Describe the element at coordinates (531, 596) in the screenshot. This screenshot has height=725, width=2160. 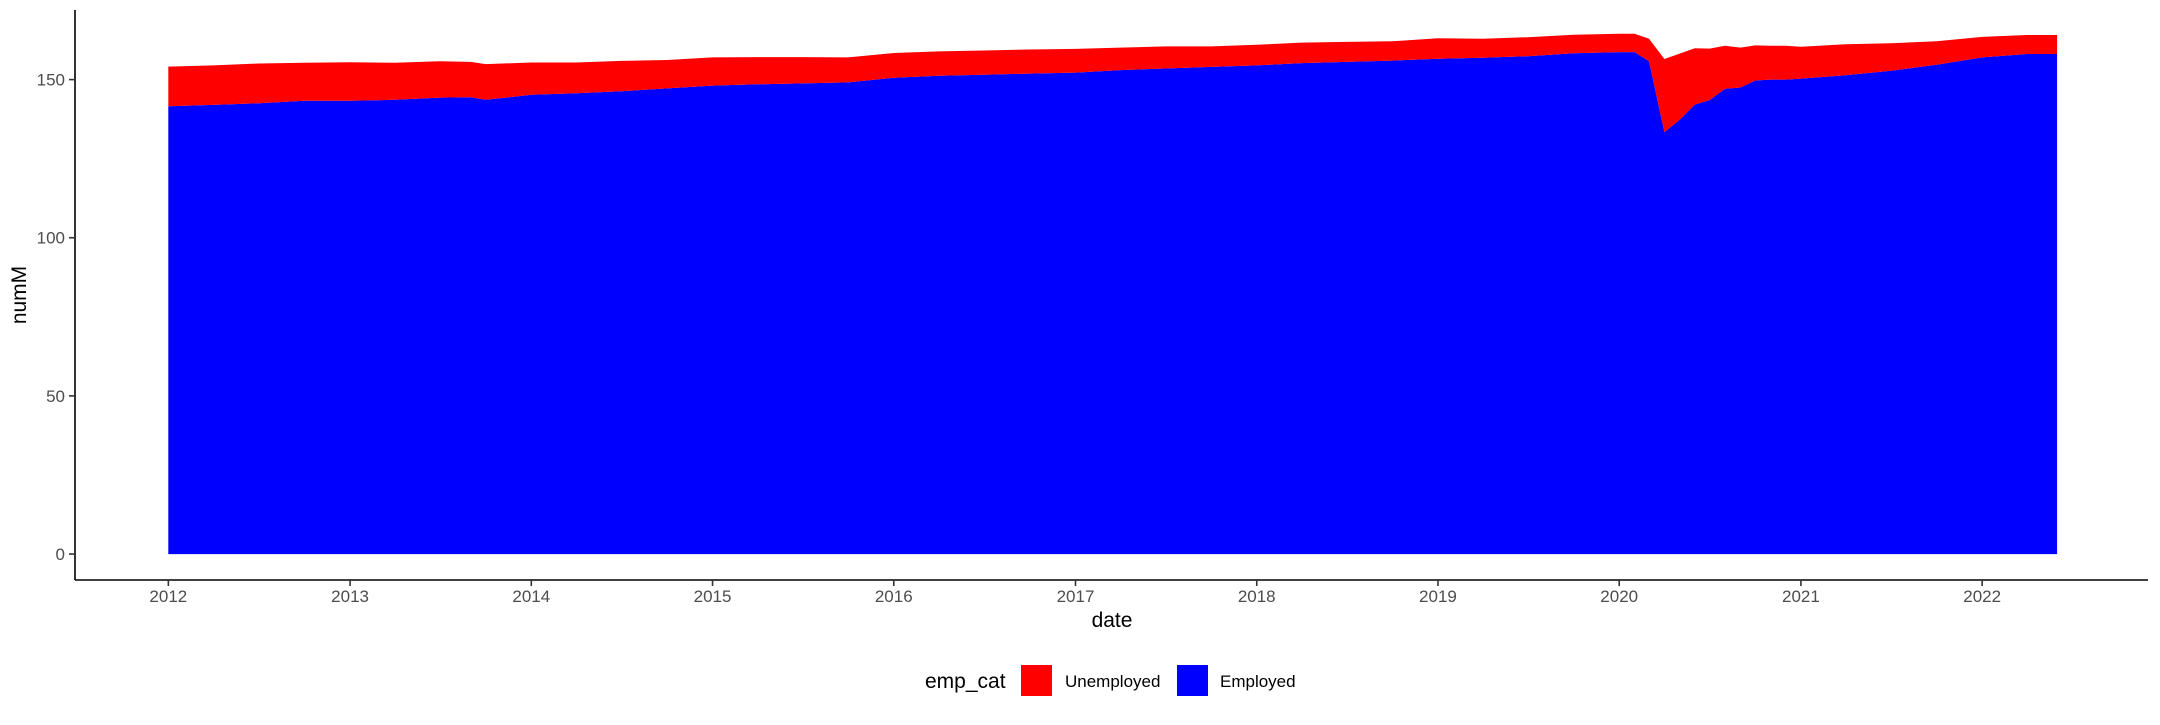
I see `x-tick-label: 2014` at that location.